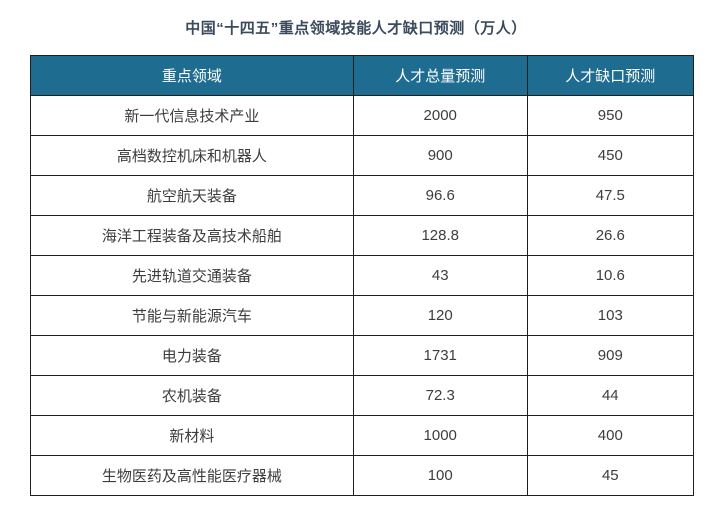 This screenshot has width=712, height=505. Describe the element at coordinates (610, 395) in the screenshot. I see `cell-talent-gap-forecast: 44` at that location.